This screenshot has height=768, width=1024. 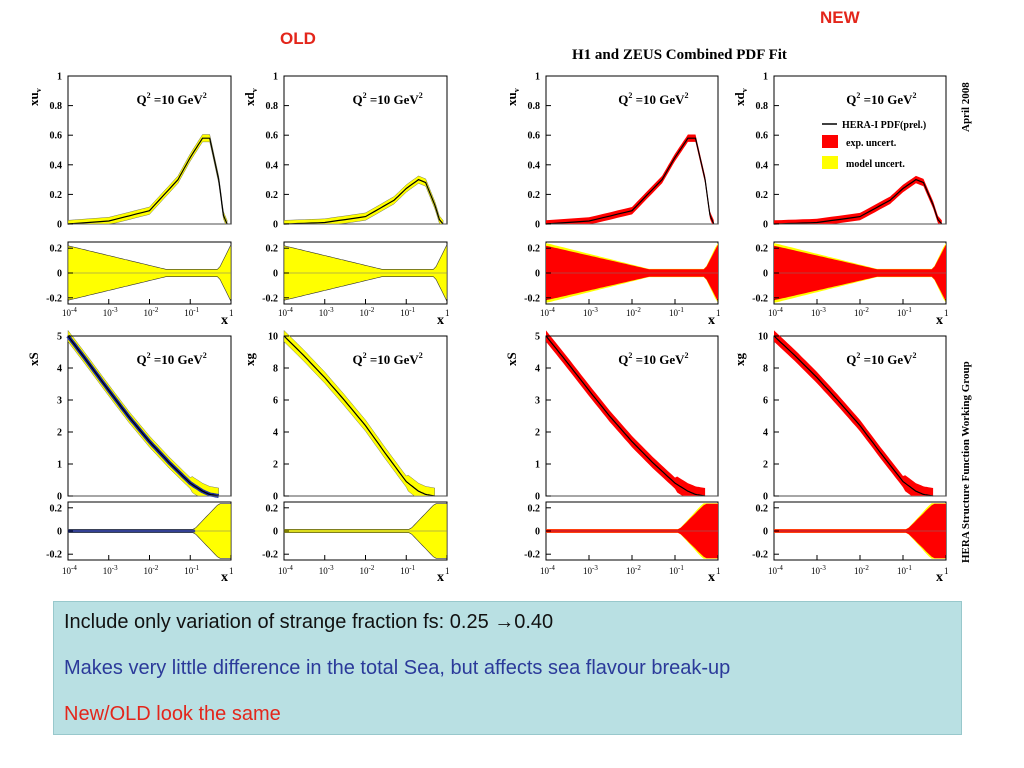 I want to click on y-tick-label: 0.4, so click(x=272, y=165).